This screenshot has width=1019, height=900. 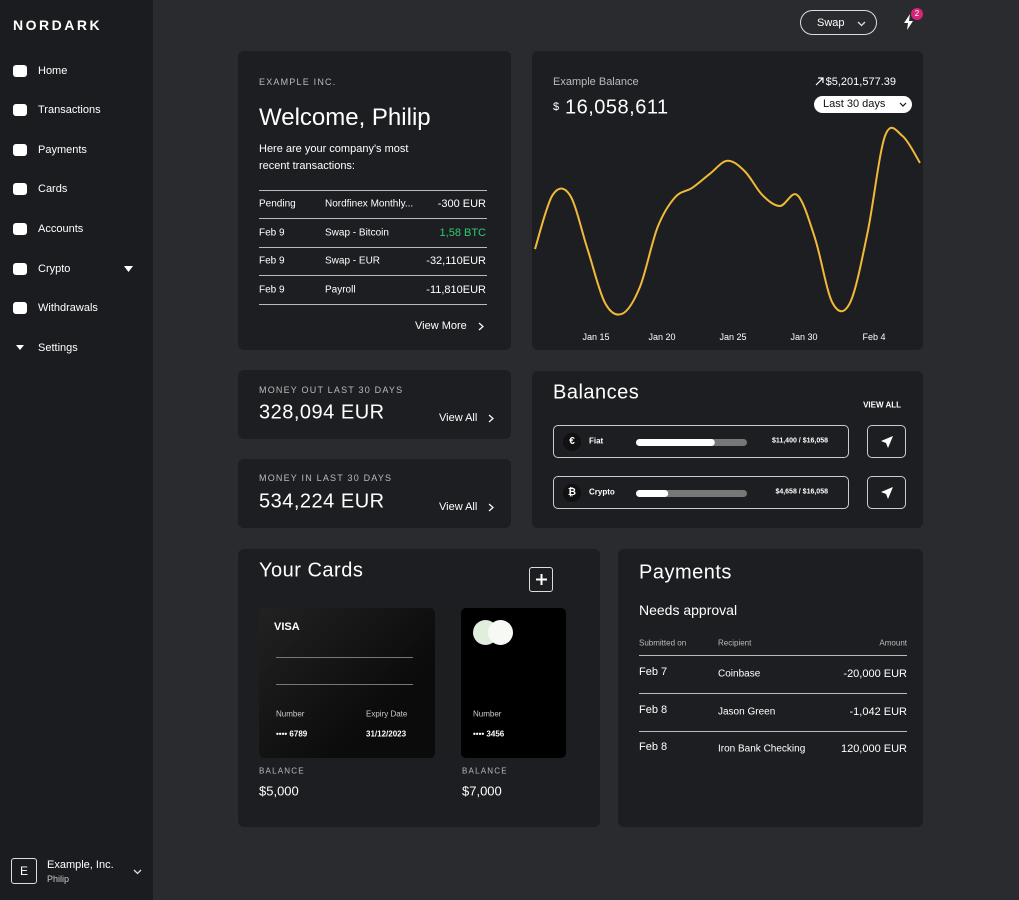 I want to click on money-out-amount: 328,094 EUR, so click(x=322, y=412).